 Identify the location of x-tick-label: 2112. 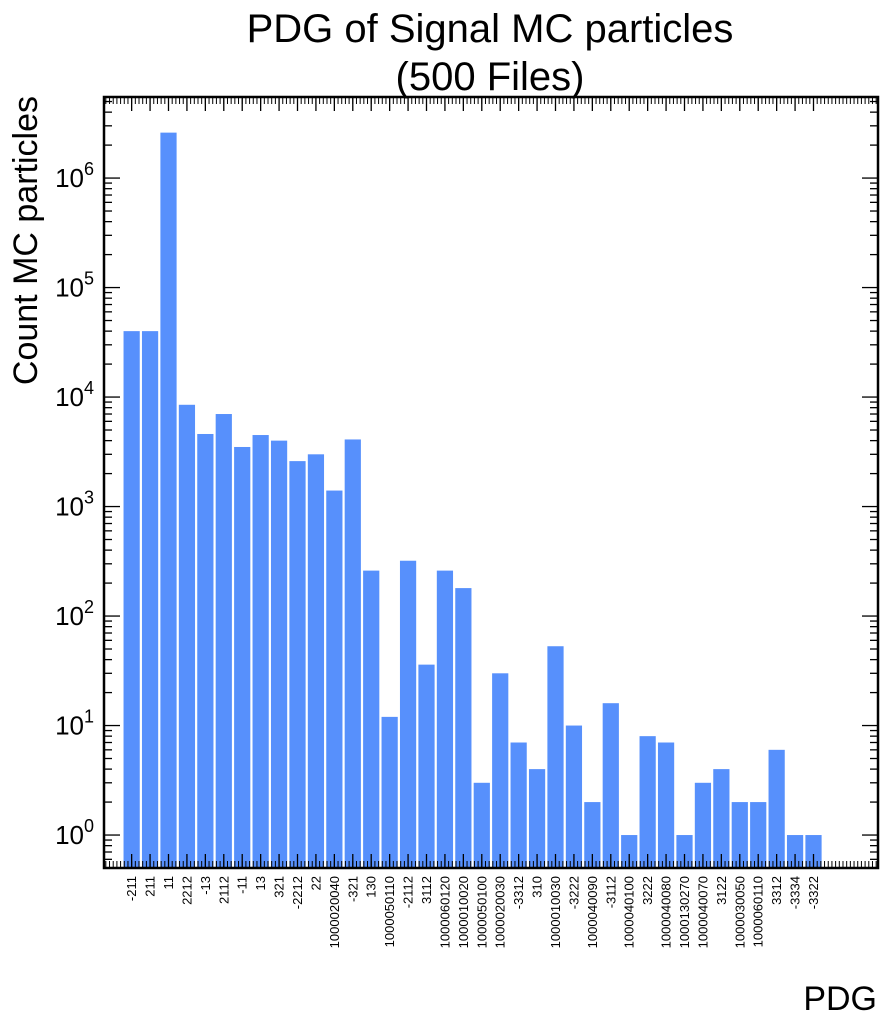
(223, 890).